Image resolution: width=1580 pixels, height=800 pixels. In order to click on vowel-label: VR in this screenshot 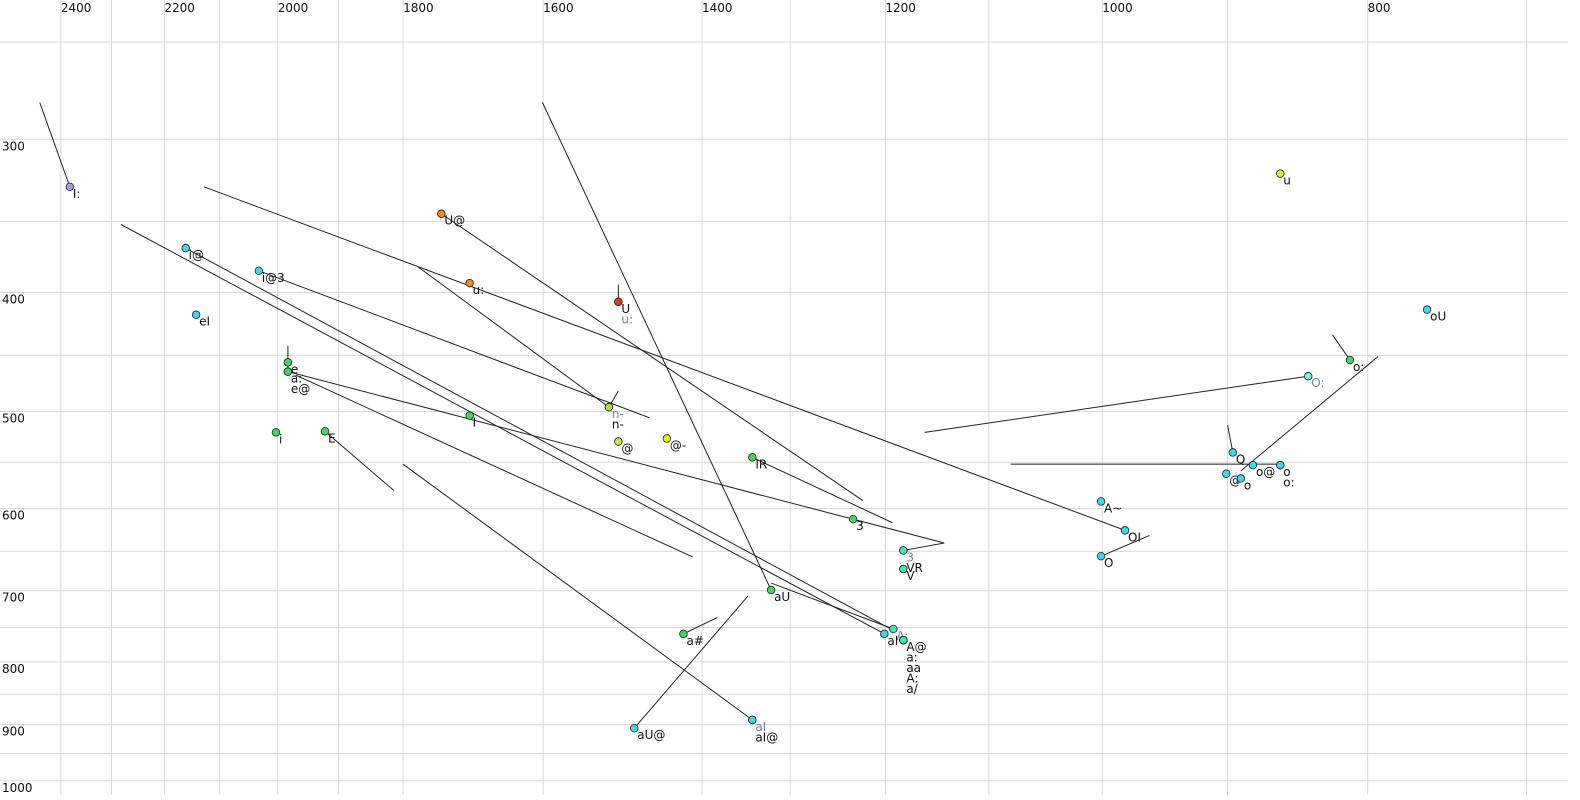, I will do `click(914, 568)`.